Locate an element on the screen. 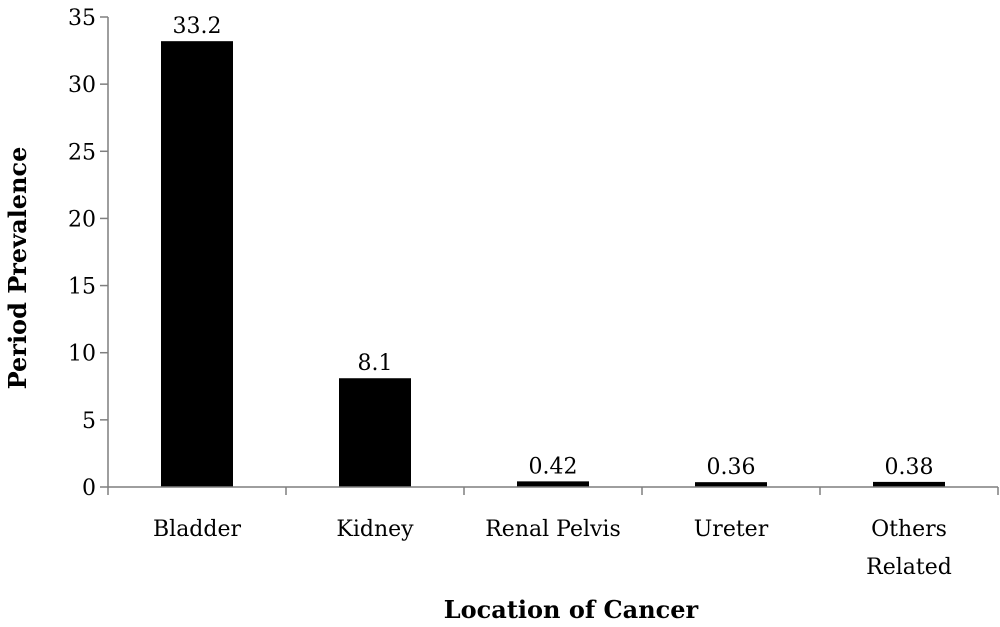 This screenshot has height=627, width=1000. y-axis-title: Period Prevalence is located at coordinates (17, 268).